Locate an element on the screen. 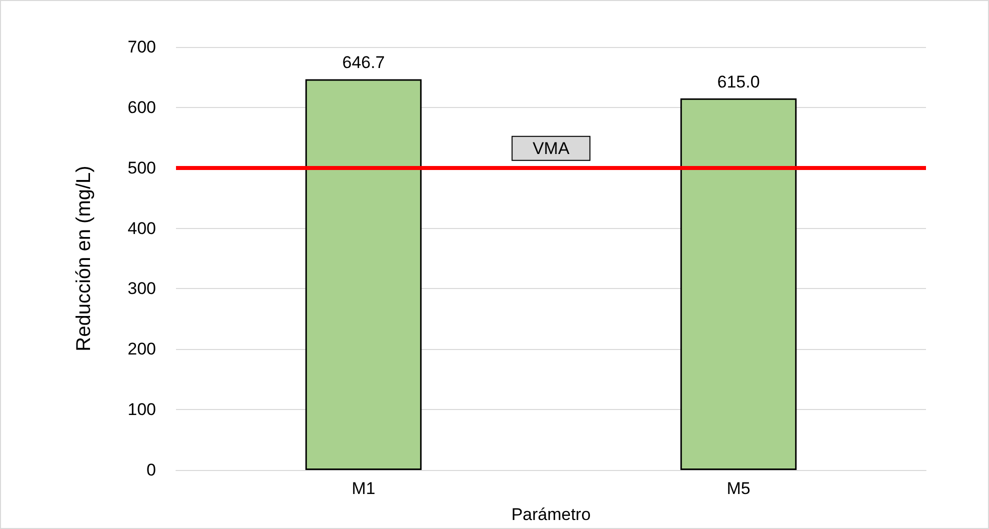 This screenshot has width=989, height=529. y-tick-label: 100 is located at coordinates (142, 410).